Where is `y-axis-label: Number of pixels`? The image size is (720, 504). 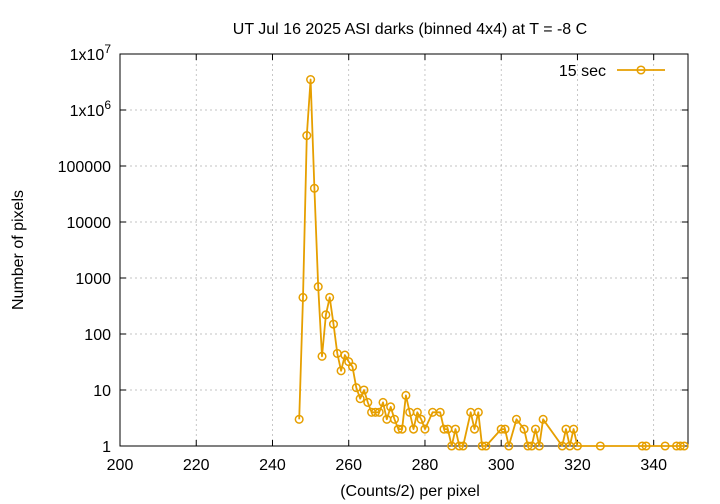 y-axis-label: Number of pixels is located at coordinates (18, 250).